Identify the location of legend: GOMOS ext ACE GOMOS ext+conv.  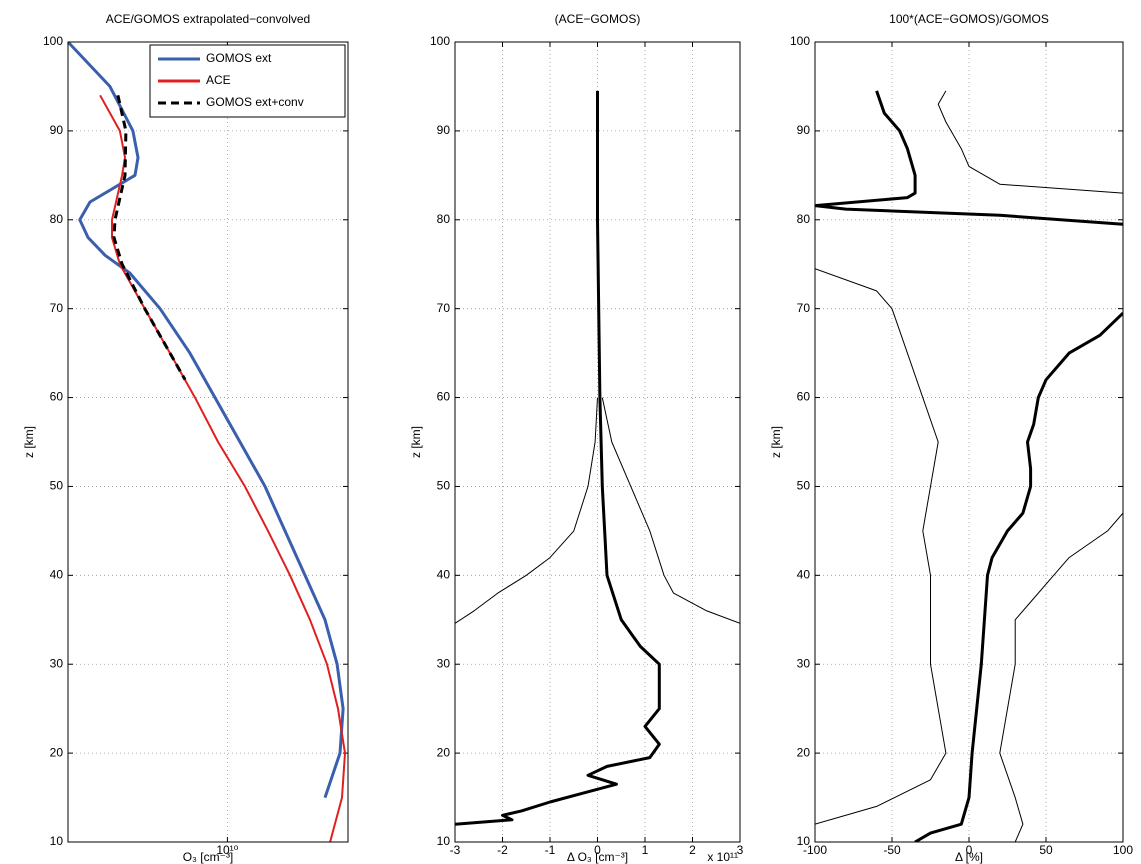
(247, 81).